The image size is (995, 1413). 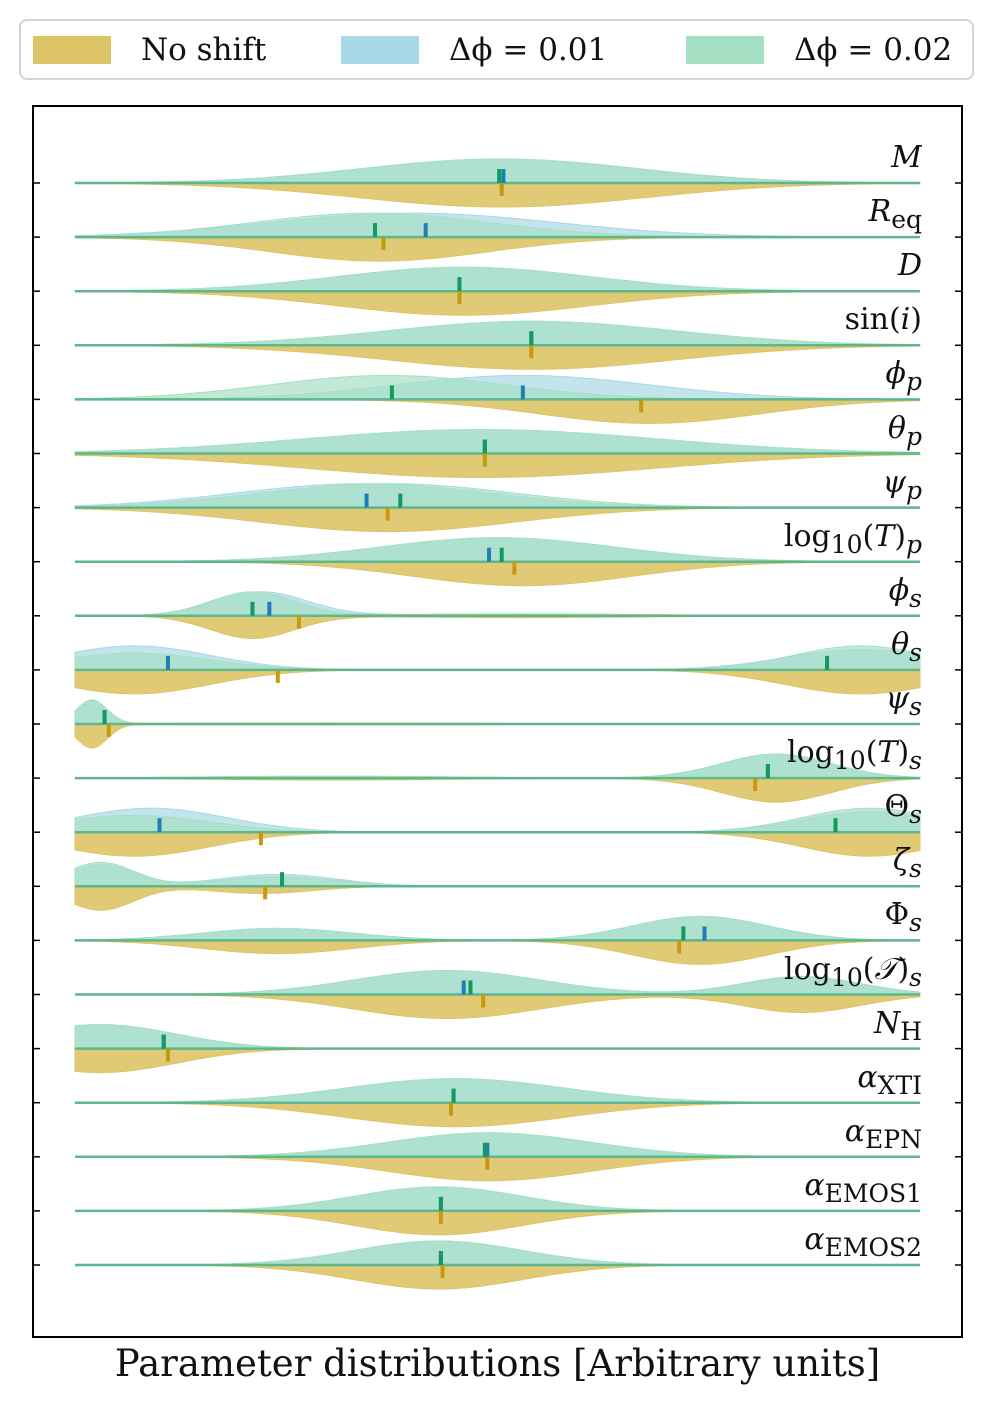 I want to click on median-alpha-epn-shift002, so click(x=484, y=1149).